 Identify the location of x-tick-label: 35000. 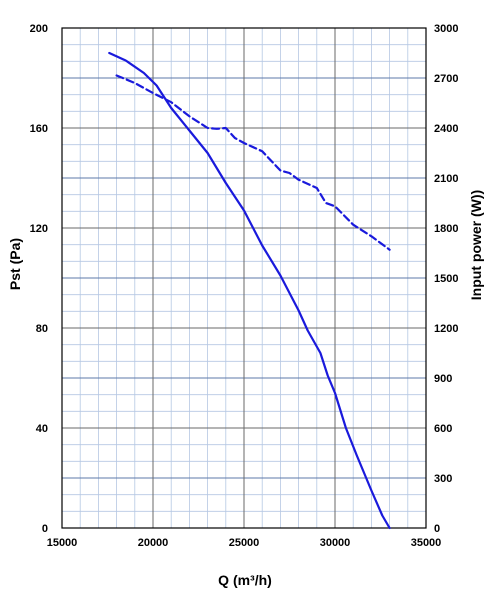
(426, 543).